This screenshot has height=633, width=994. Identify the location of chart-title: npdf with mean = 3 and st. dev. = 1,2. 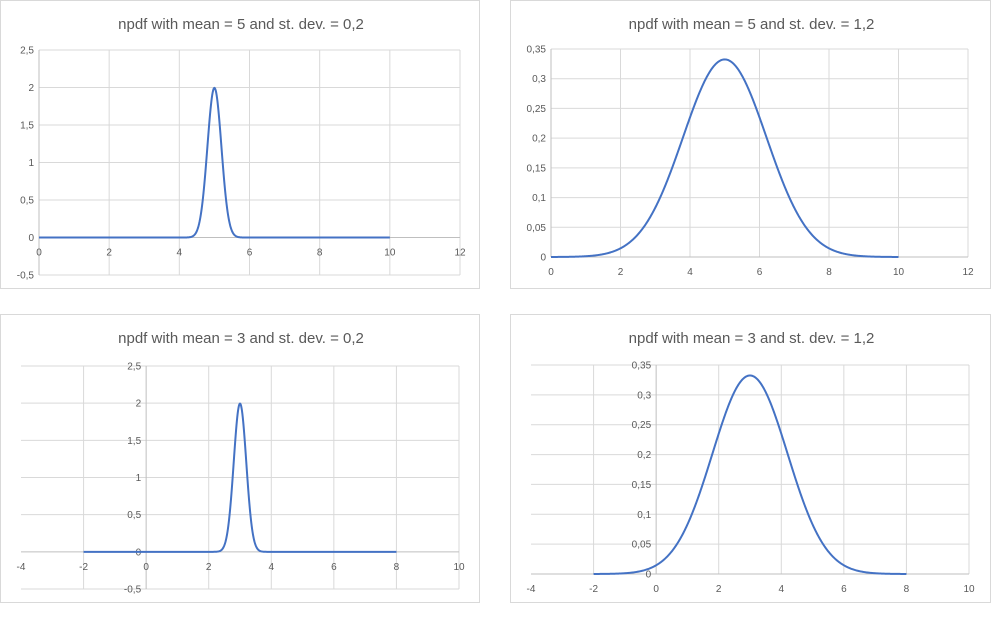
(752, 338).